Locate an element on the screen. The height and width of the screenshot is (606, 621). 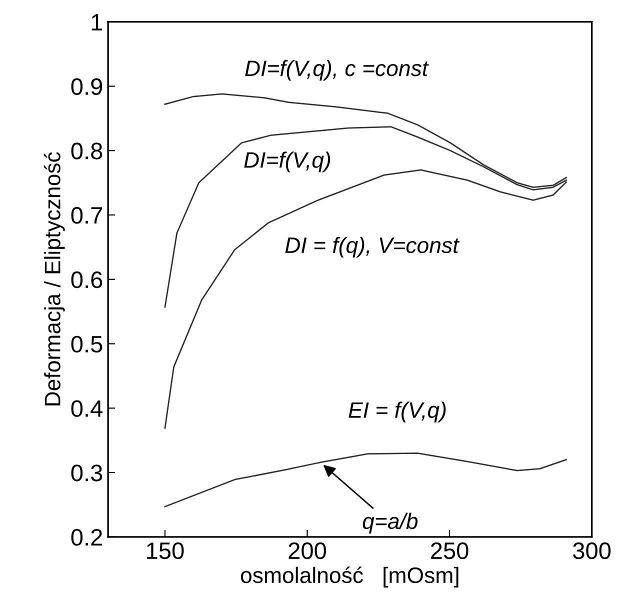
y-tick-label: 0.9 is located at coordinates (86, 86).